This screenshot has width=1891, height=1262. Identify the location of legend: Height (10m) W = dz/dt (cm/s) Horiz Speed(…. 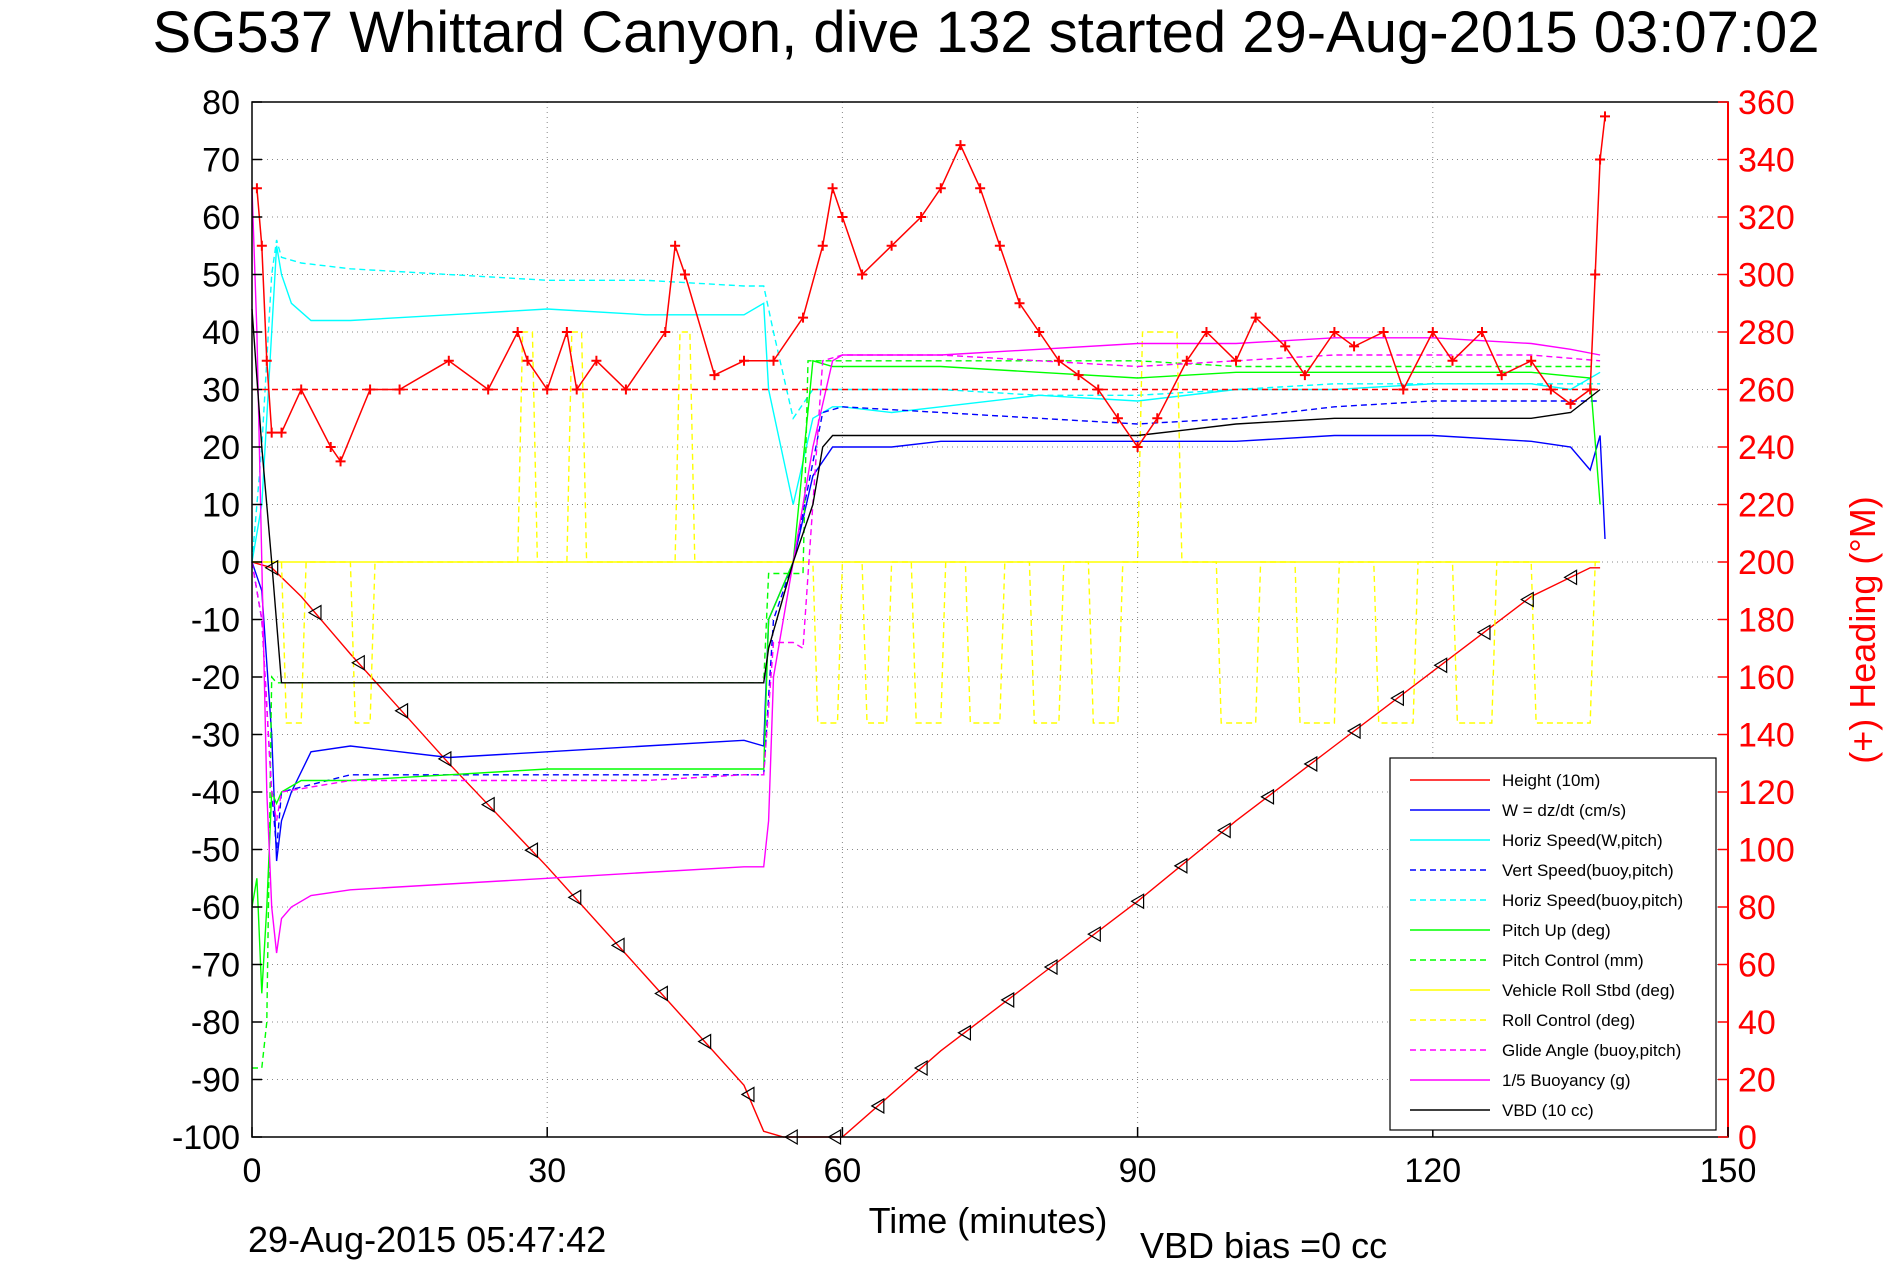
(1553, 944).